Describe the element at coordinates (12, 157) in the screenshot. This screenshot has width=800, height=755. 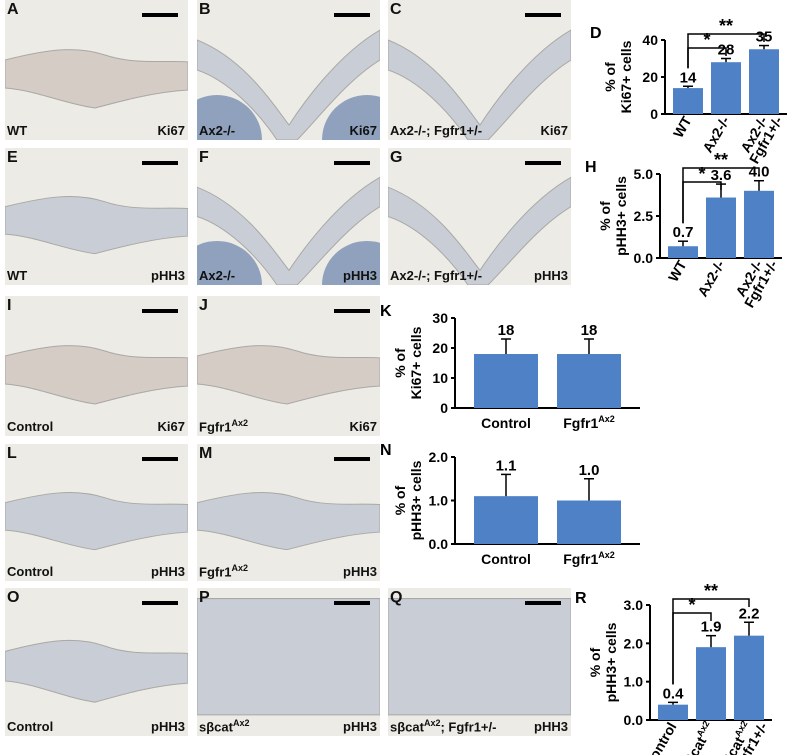
I see `panel-letter: E` at that location.